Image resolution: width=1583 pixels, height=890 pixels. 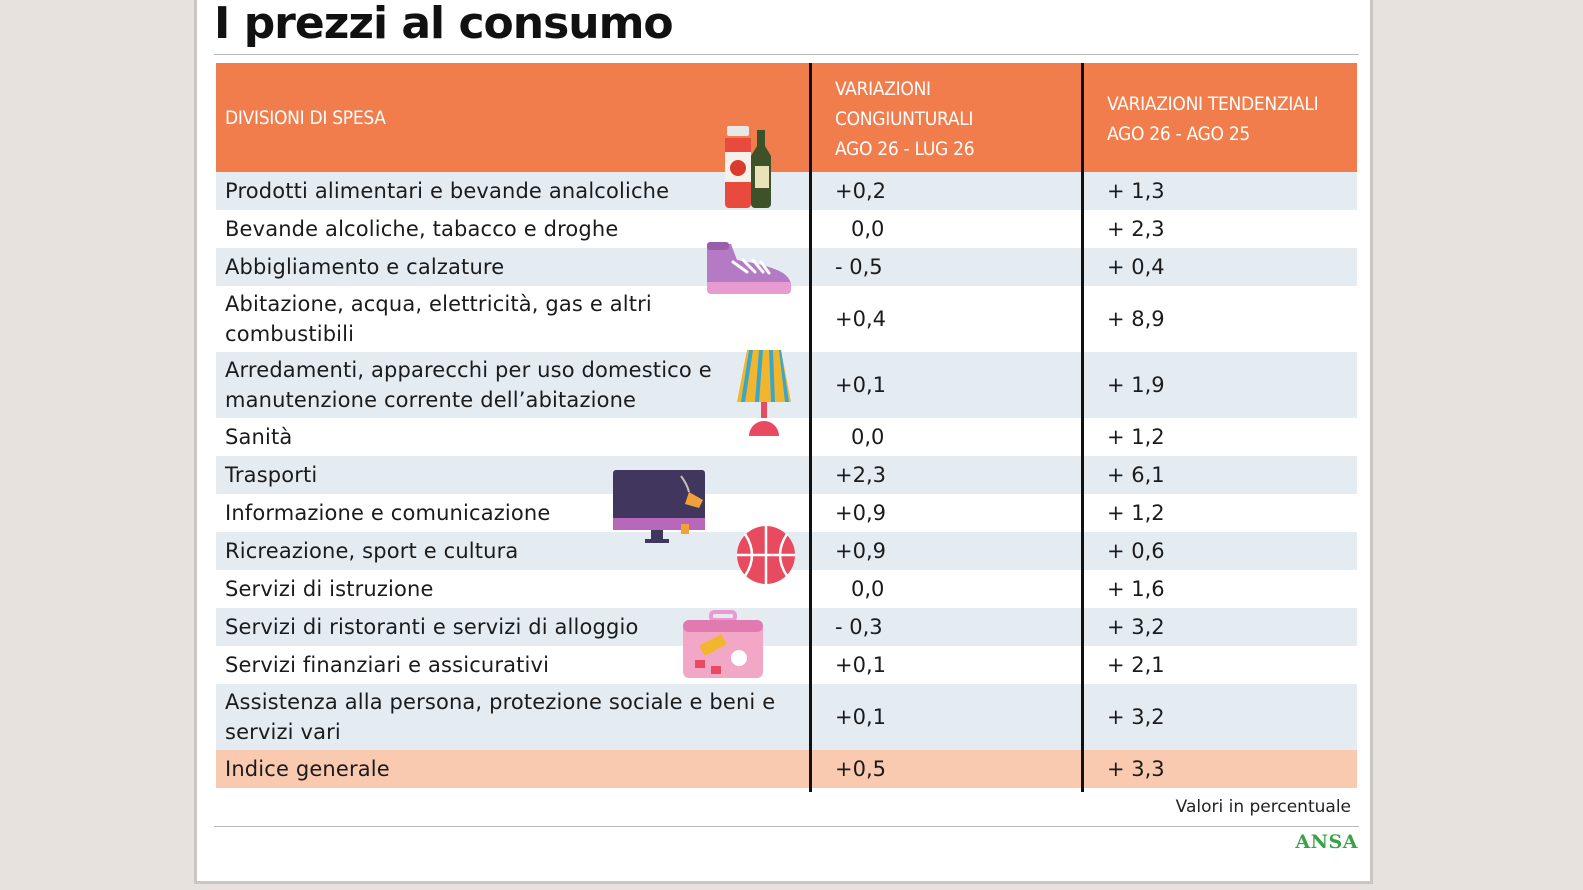 I want to click on row-tendenziali-value: + 2,1, so click(x=1136, y=665).